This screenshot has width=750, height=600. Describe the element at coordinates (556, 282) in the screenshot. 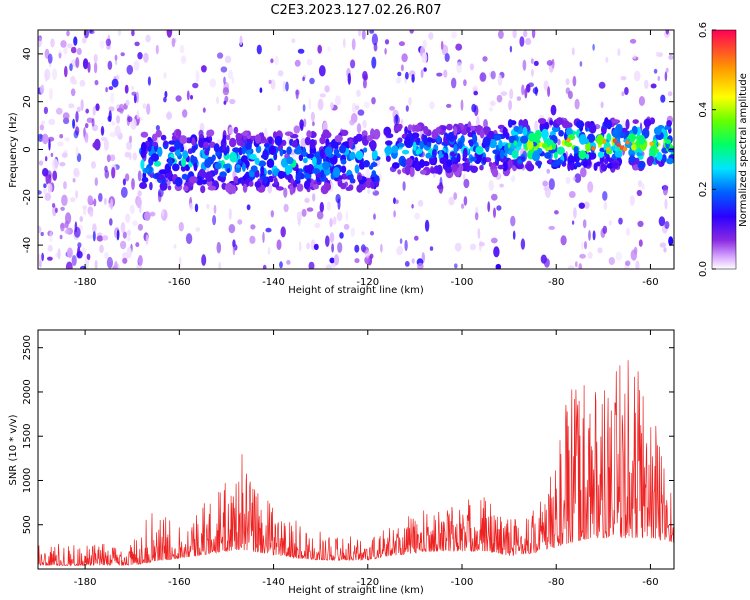

I see `x-tick-label: -80` at that location.